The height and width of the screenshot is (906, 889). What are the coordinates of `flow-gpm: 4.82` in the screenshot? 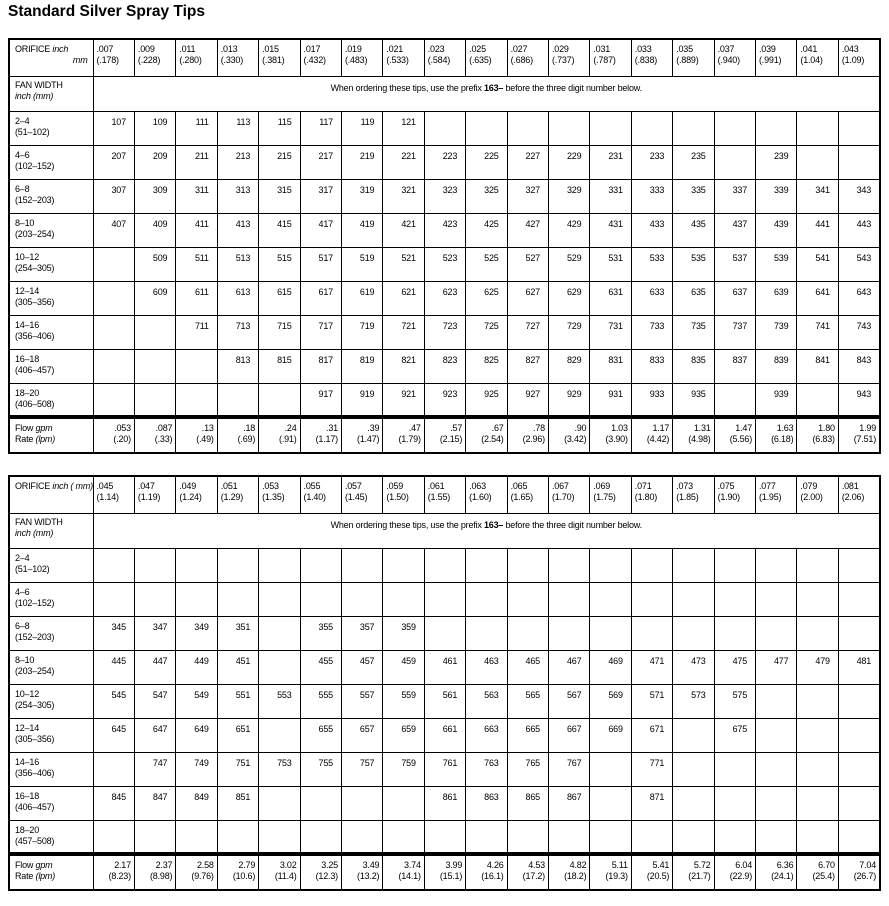 It's located at (578, 865).